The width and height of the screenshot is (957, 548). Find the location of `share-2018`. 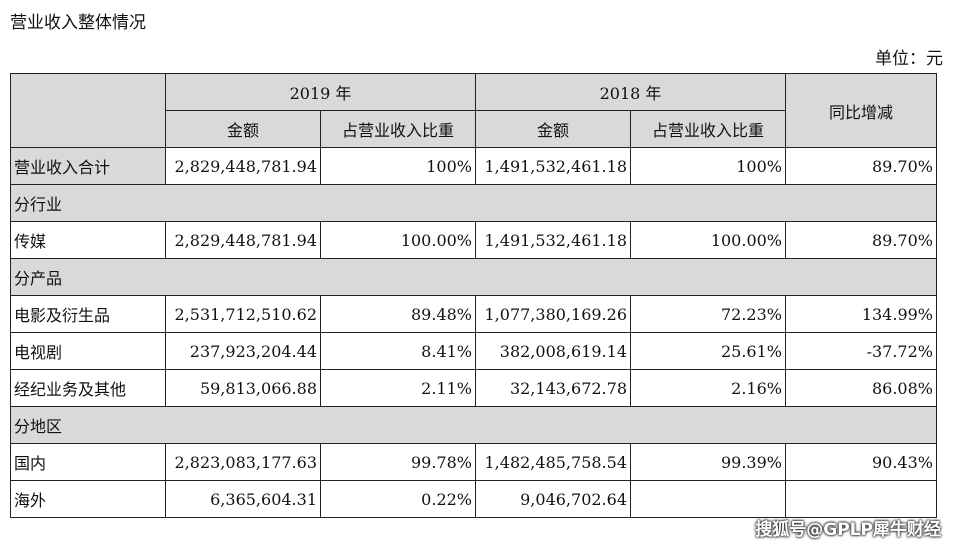

share-2018 is located at coordinates (708, 499).